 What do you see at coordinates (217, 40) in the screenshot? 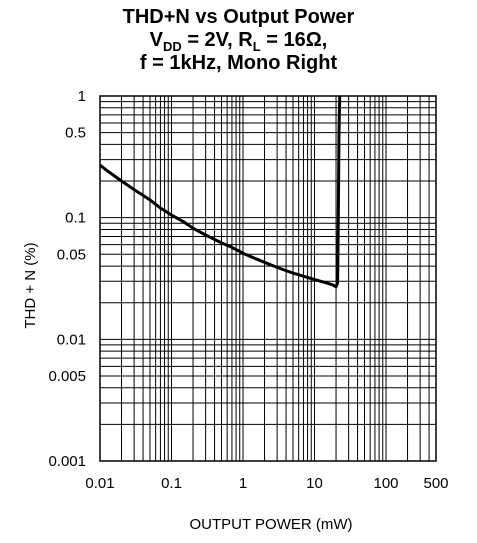
I see `title-mid: = 2V, R` at bounding box center [217, 40].